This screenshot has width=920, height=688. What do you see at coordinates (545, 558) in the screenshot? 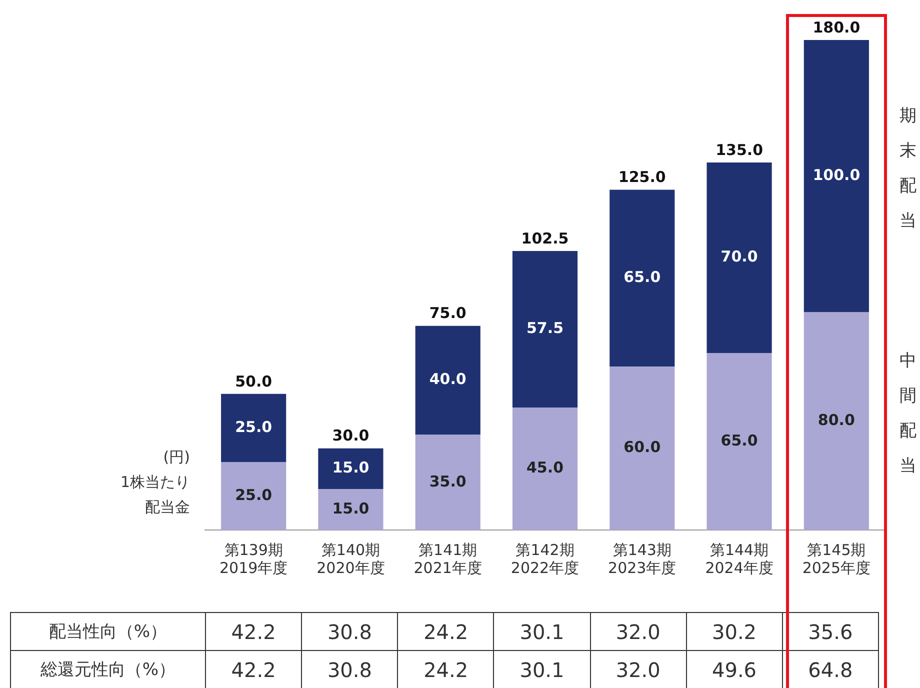
I see `x-tick-label: 第142期 2022年度` at bounding box center [545, 558].